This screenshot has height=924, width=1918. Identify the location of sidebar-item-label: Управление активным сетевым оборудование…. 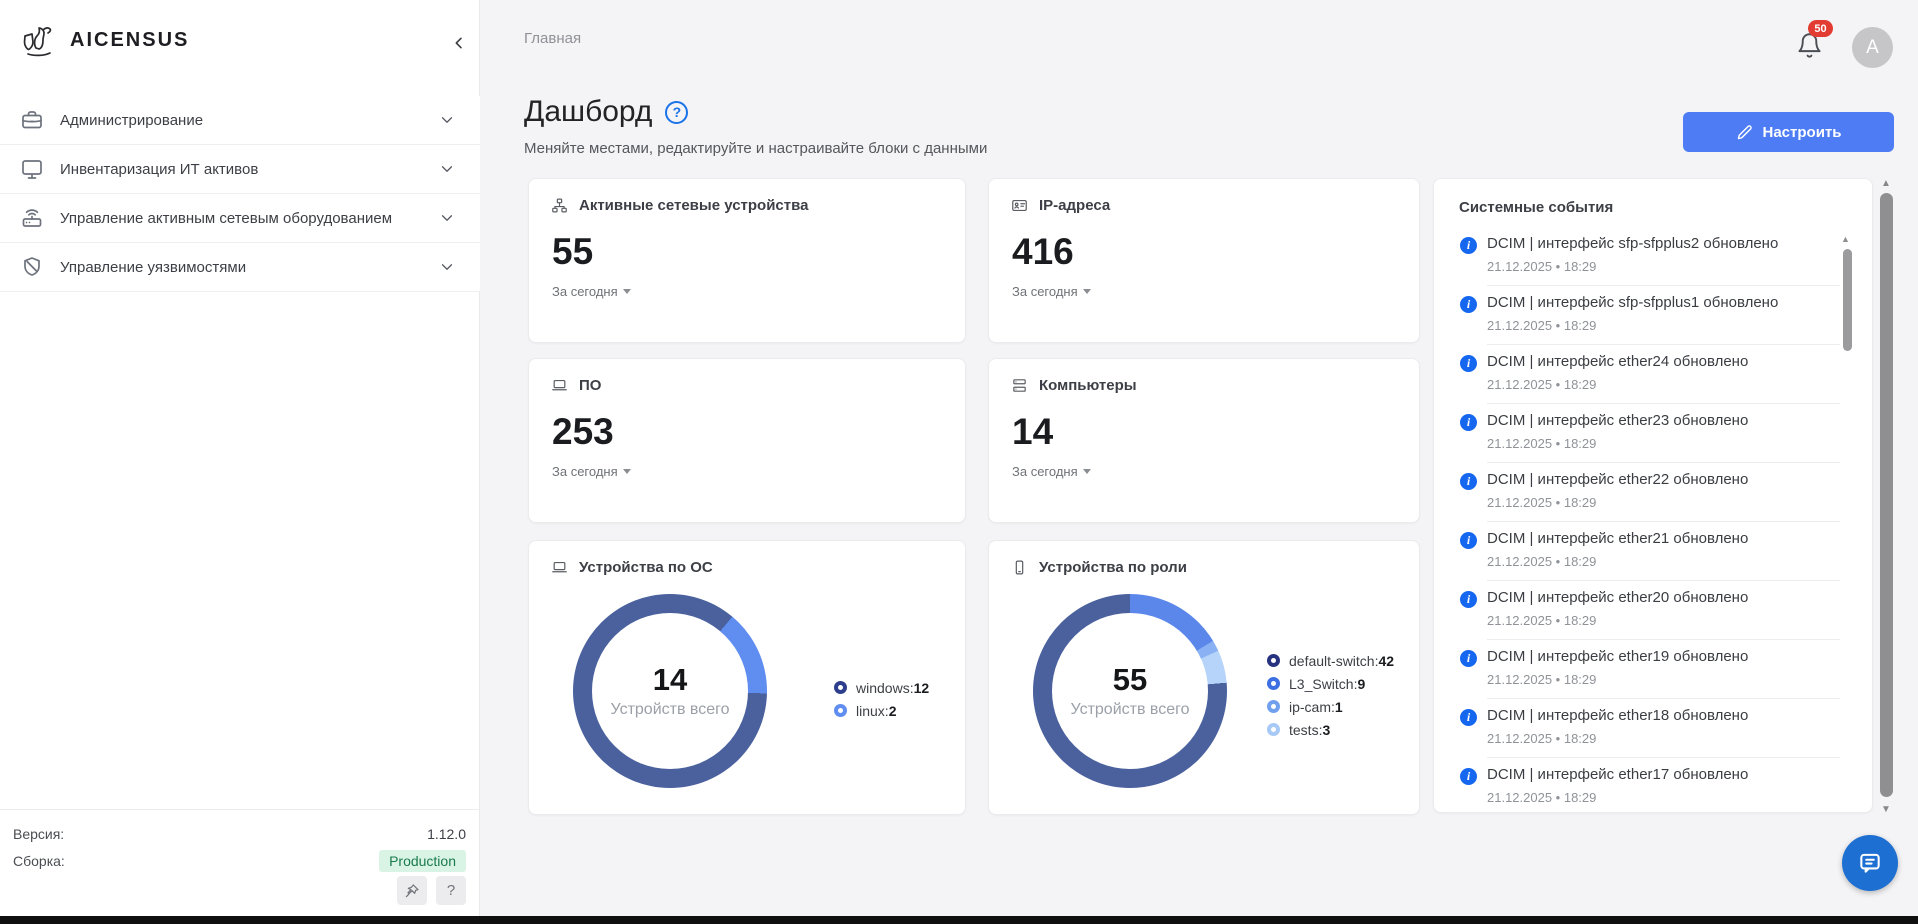
(226, 218).